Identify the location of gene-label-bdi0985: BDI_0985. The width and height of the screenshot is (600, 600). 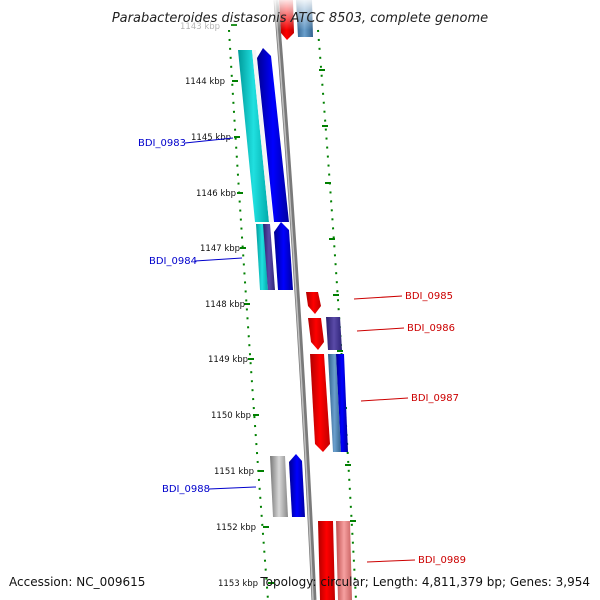
(429, 296).